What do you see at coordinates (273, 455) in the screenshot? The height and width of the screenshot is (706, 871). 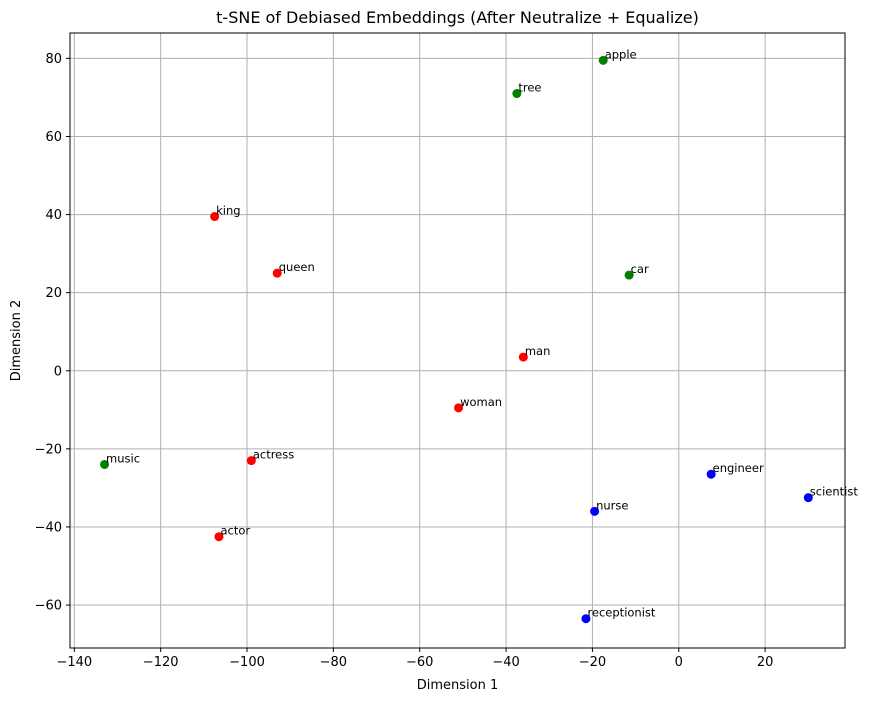 I see `point-label: actress` at bounding box center [273, 455].